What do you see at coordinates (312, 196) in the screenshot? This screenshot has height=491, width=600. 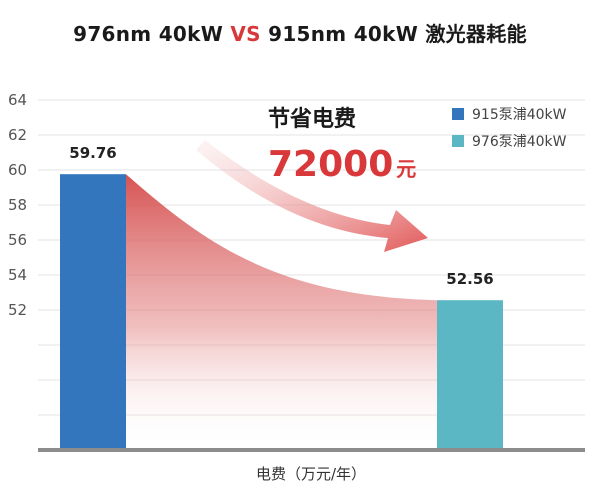 I see `savings-arrow-icon` at bounding box center [312, 196].